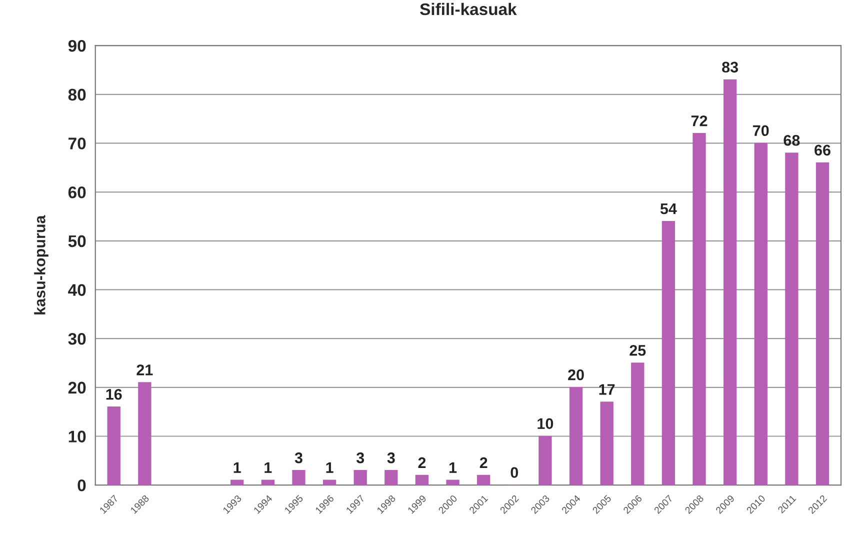 The image size is (867, 536). Describe the element at coordinates (546, 424) in the screenshot. I see `data-label: 10` at that location.